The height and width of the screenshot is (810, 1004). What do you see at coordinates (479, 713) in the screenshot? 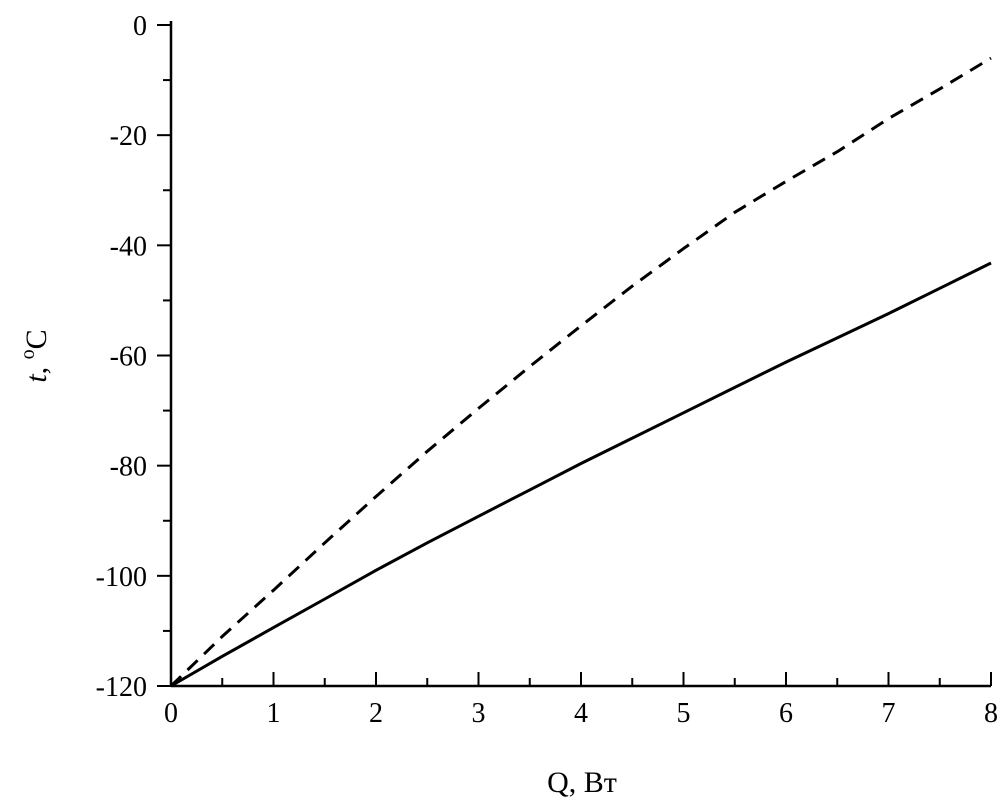
I see `x-tick-label: 3` at bounding box center [479, 713].